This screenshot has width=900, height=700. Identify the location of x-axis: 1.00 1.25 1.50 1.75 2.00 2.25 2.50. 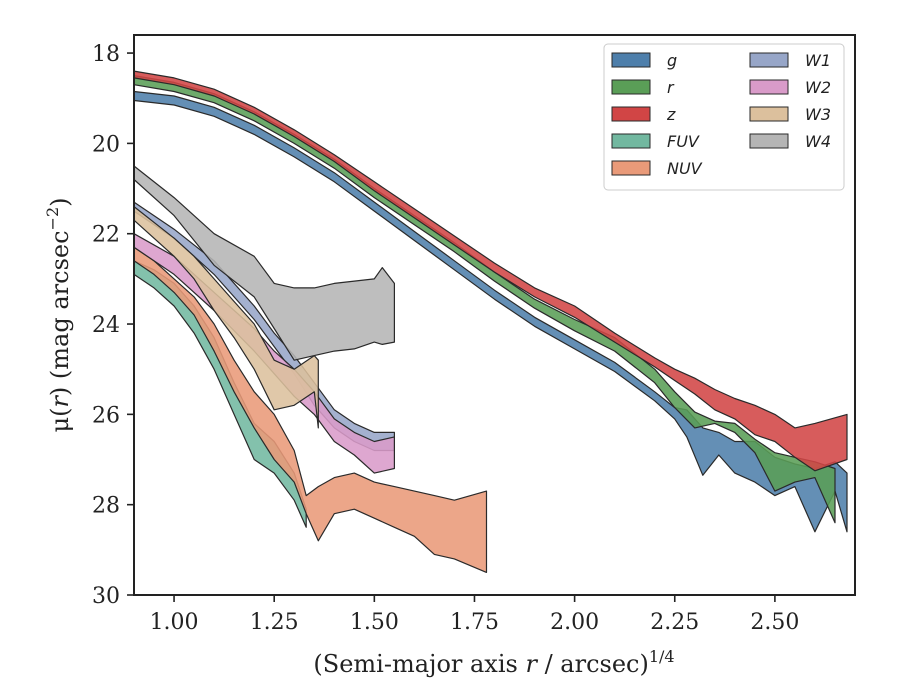
(474, 615).